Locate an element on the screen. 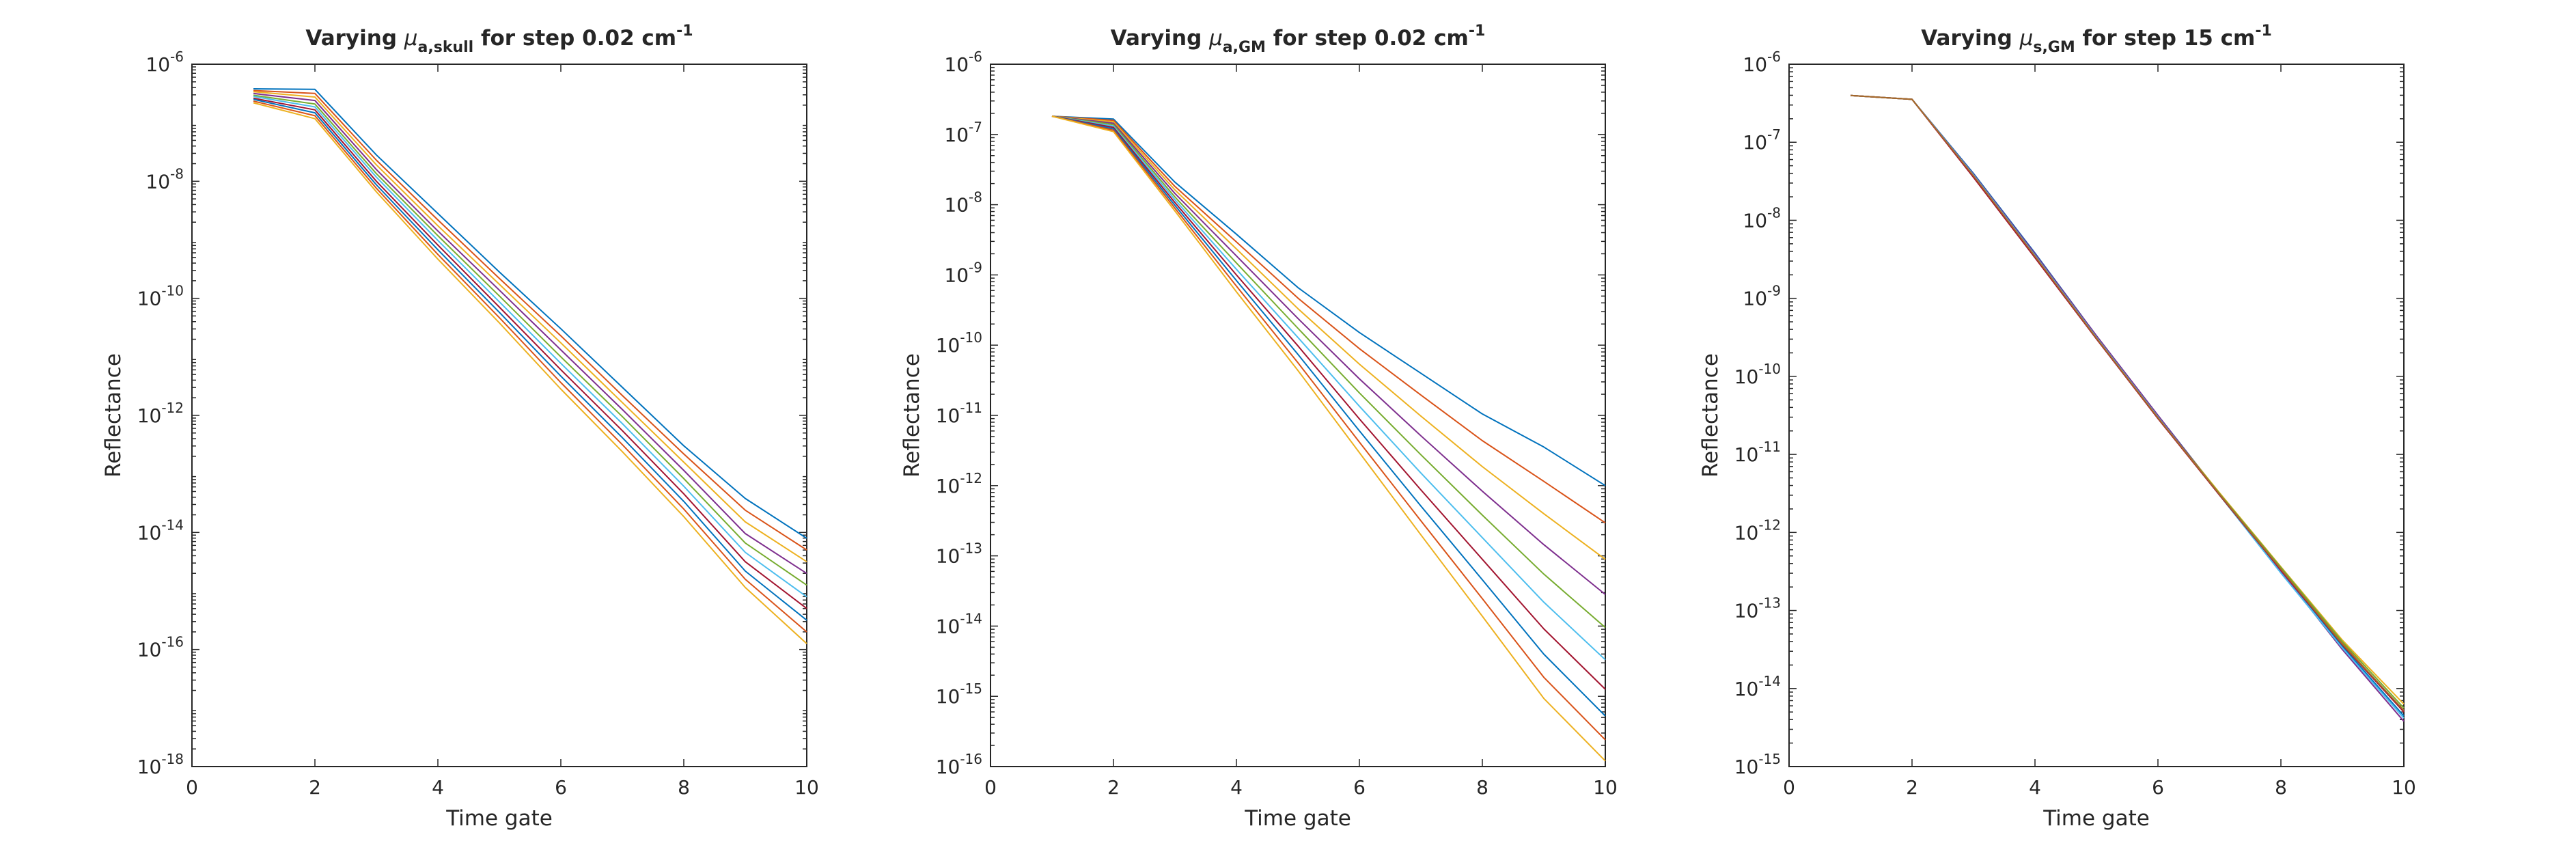  chart-title: Varying μa,skull for step 0.02 cm-1 is located at coordinates (499, 40).